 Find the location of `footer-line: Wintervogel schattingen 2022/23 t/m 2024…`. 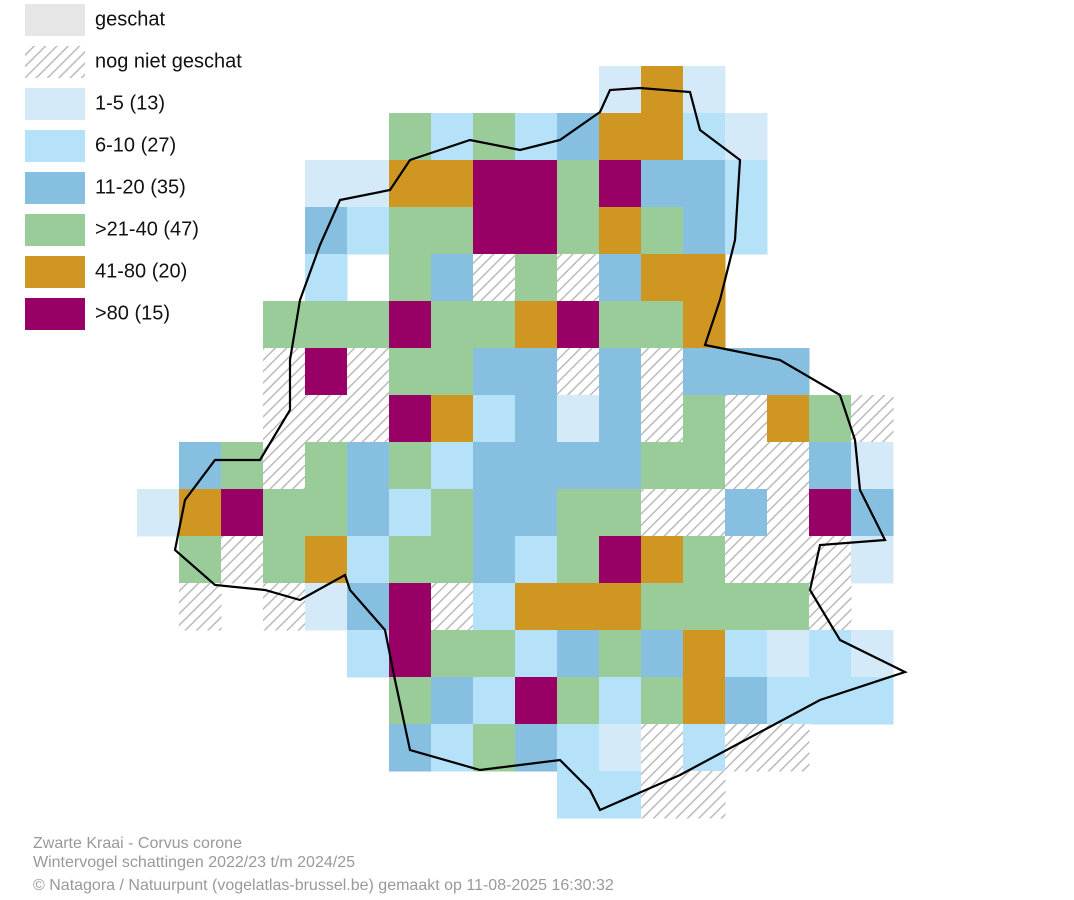

footer-line: Wintervogel schattingen 2022/23 t/m 2024… is located at coordinates (194, 862).